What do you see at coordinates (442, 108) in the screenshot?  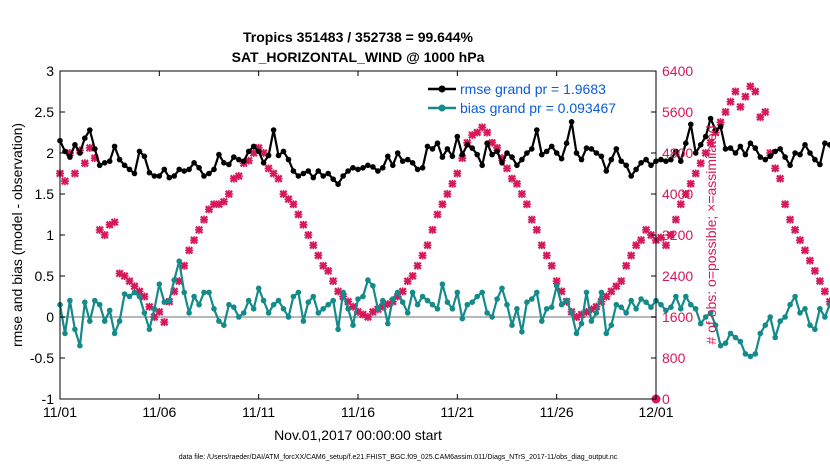 I see `legend-bias-marker` at bounding box center [442, 108].